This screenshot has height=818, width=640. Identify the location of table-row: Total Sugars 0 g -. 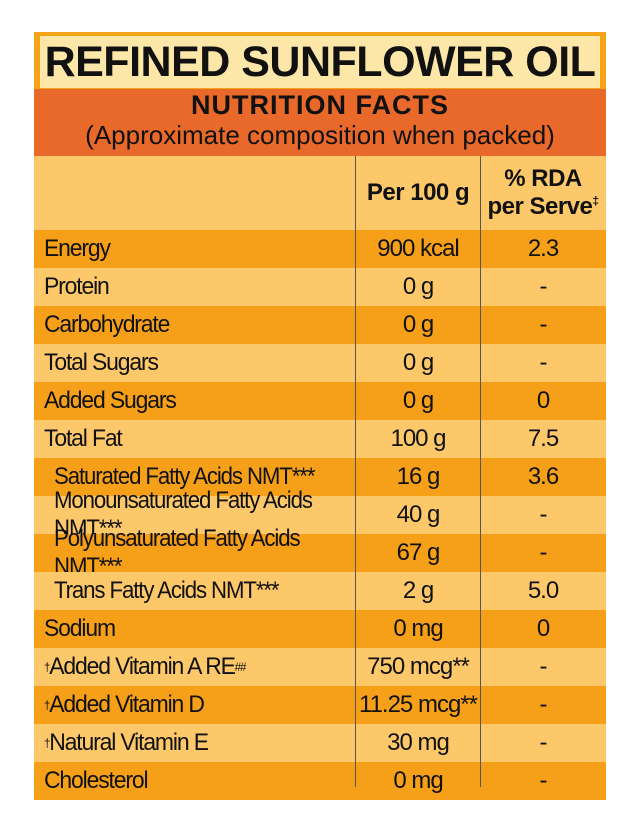
(320, 363).